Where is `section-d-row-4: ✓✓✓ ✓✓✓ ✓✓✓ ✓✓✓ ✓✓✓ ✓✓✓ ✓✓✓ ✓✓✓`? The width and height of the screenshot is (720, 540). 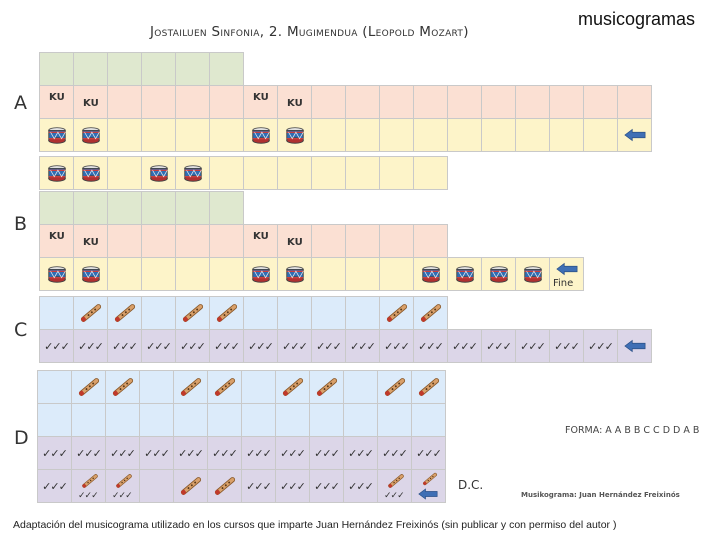
section-d-row-4: ✓✓✓ ✓✓✓ ✓✓✓ ✓✓✓ ✓✓✓ ✓✓✓ ✓✓✓ ✓✓✓ is located at coordinates (241, 486).